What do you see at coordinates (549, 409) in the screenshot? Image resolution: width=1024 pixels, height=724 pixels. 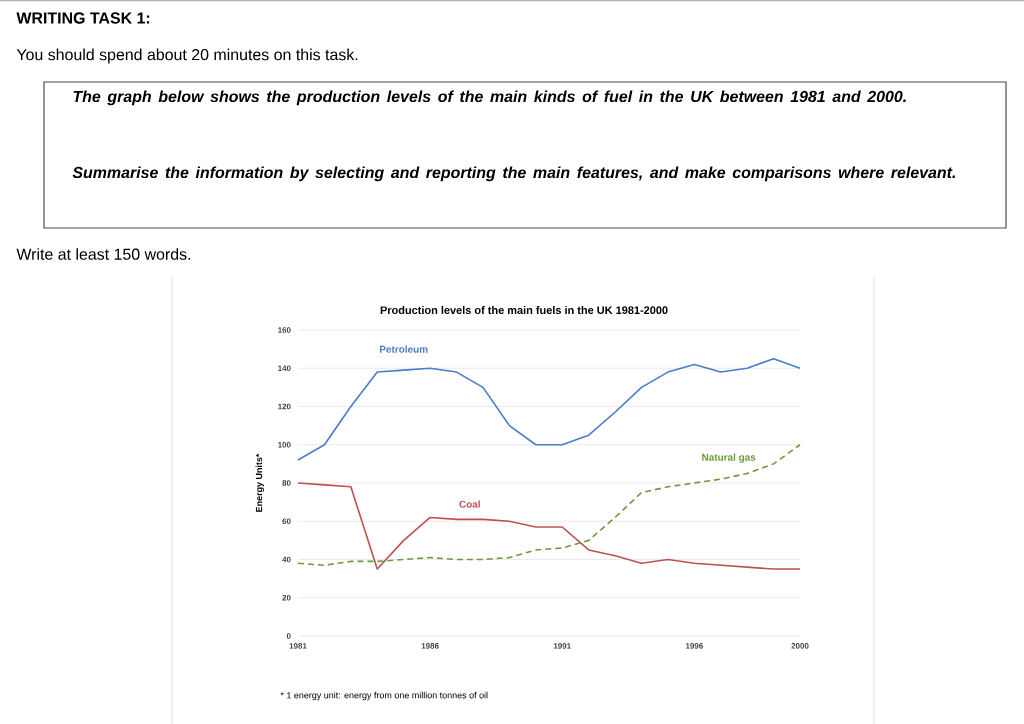 I see `line-series` at bounding box center [549, 409].